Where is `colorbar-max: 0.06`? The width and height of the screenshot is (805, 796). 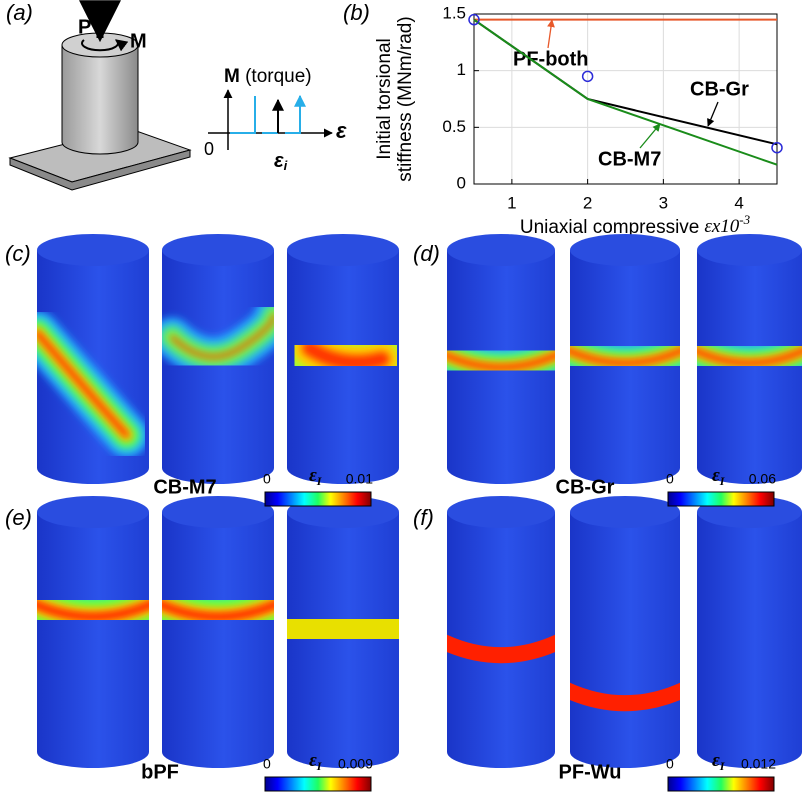 colorbar-max: 0.06 is located at coordinates (762, 479).